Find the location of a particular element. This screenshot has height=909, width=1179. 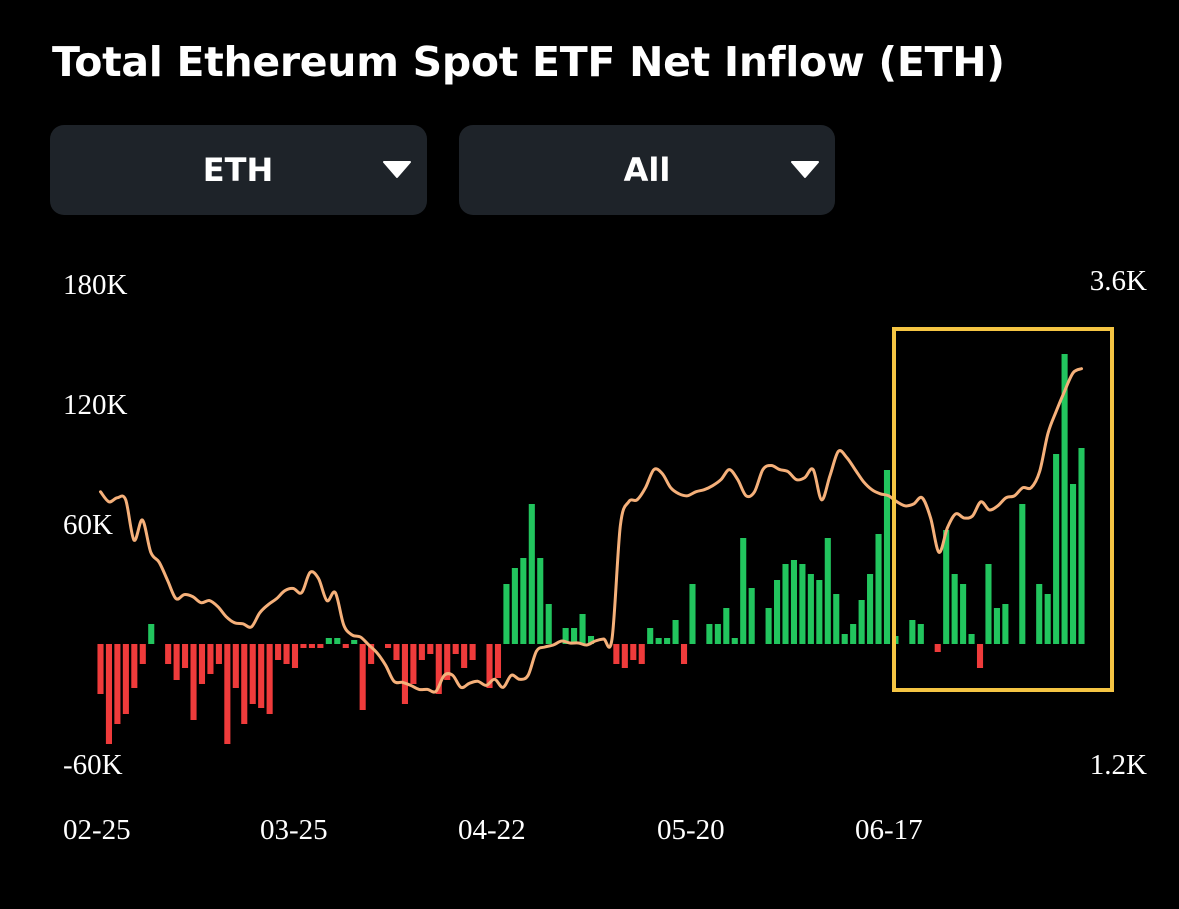

range-dropdown: All is located at coordinates (647, 170).